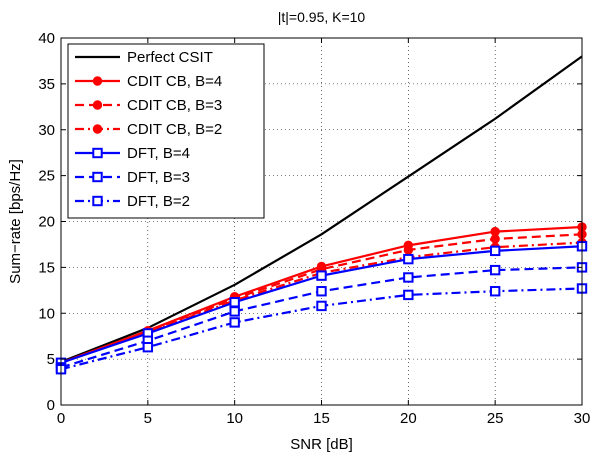 The width and height of the screenshot is (600, 453). Describe the element at coordinates (321, 418) in the screenshot. I see `x-tick-label: 15` at that location.